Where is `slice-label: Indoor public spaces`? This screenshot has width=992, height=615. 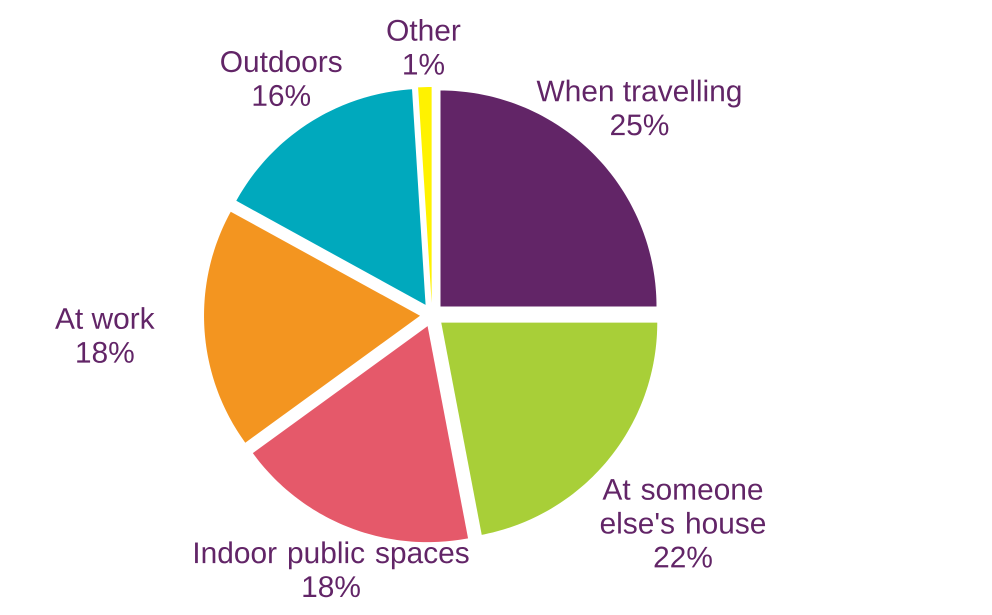
slice-label: Indoor public spaces is located at coordinates (332, 555).